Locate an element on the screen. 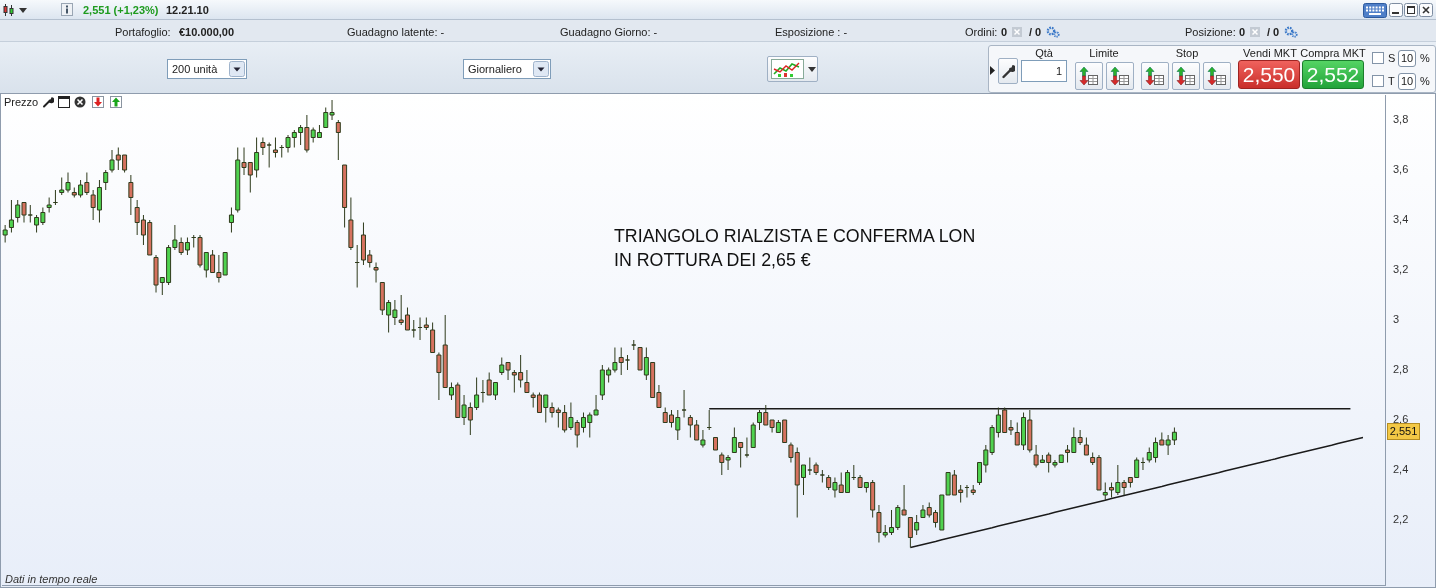  y-tick-label: 2,2 is located at coordinates (1401, 519).